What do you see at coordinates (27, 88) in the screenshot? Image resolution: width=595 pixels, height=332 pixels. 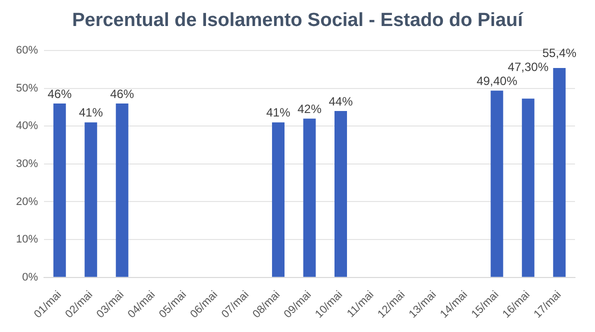 I see `y-tick-label: 50%` at bounding box center [27, 88].